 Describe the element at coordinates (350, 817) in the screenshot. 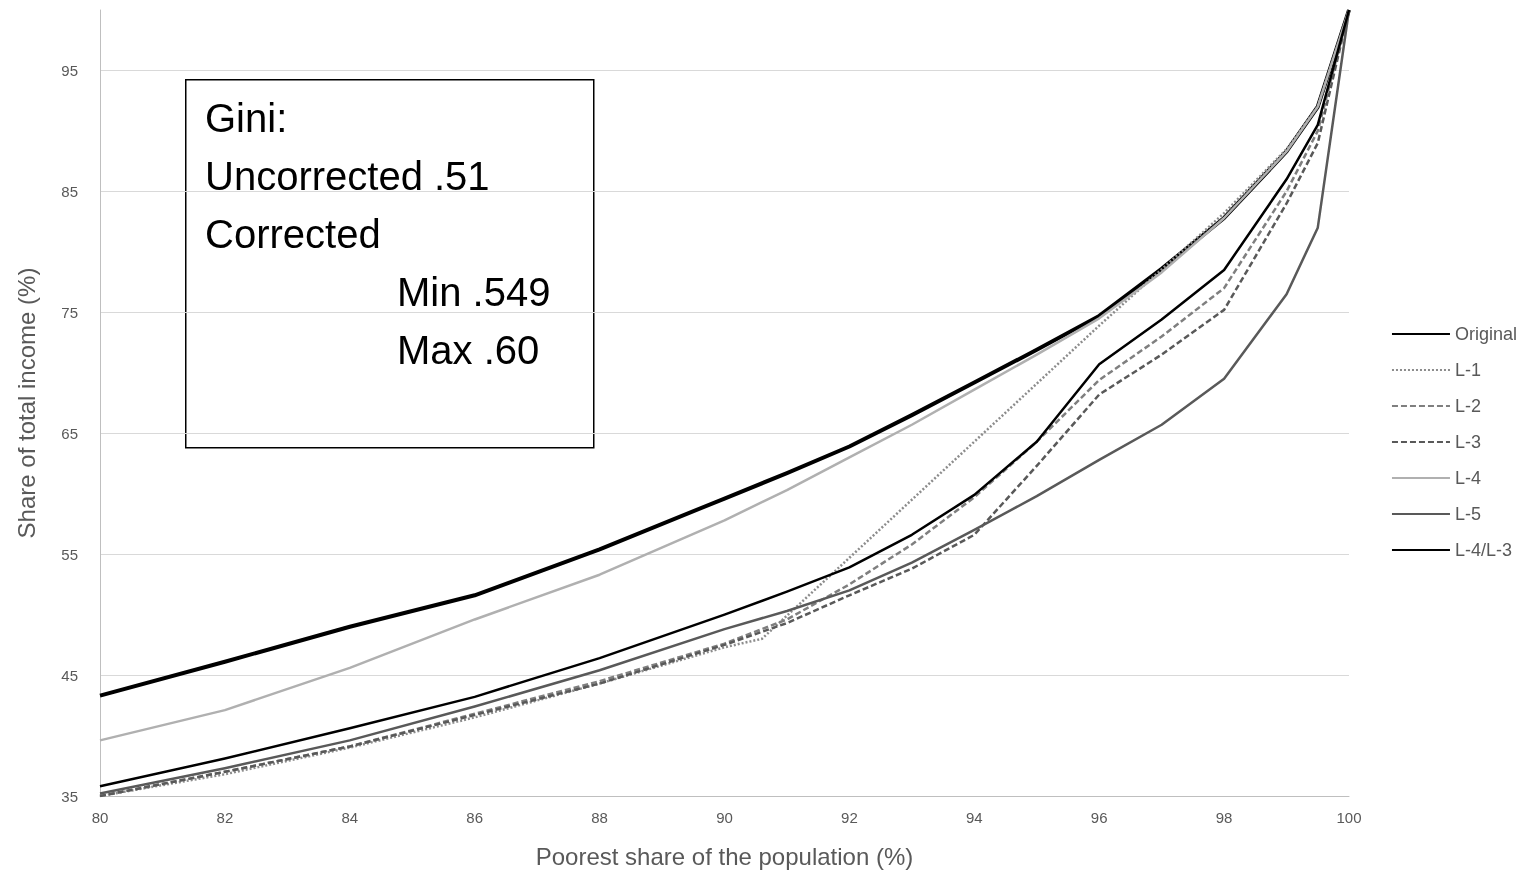

I see `x-tick-label: 84` at that location.